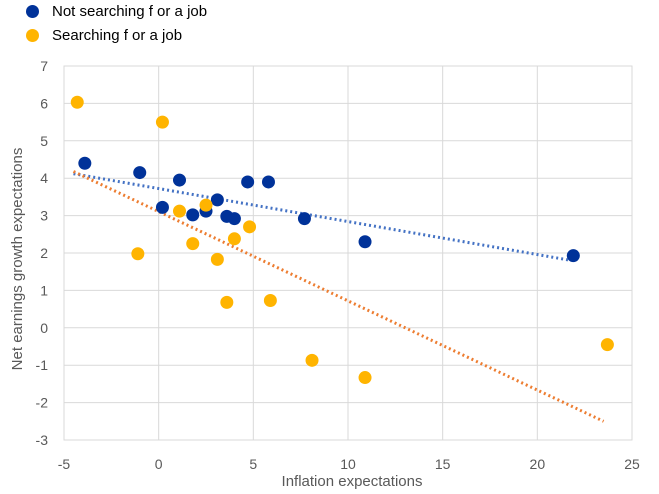 The height and width of the screenshot is (494, 659). Describe the element at coordinates (159, 464) in the screenshot. I see `x-tick-label: 0` at that location.